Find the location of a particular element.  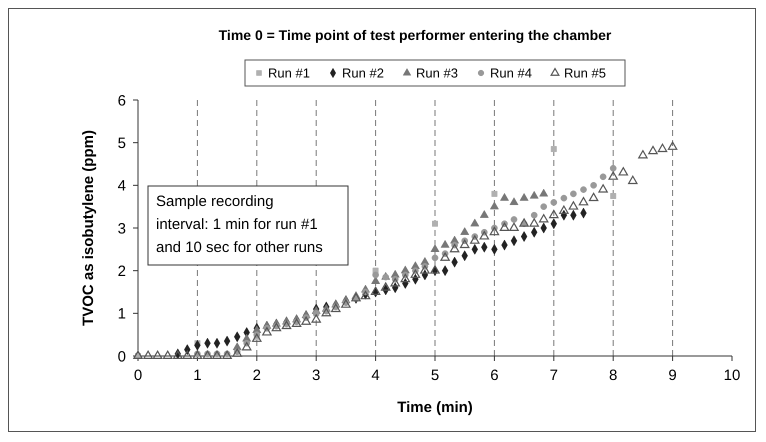

chart-title: Time 0 = Time point of test performer entering the chamber is located at coordinates (415, 35).